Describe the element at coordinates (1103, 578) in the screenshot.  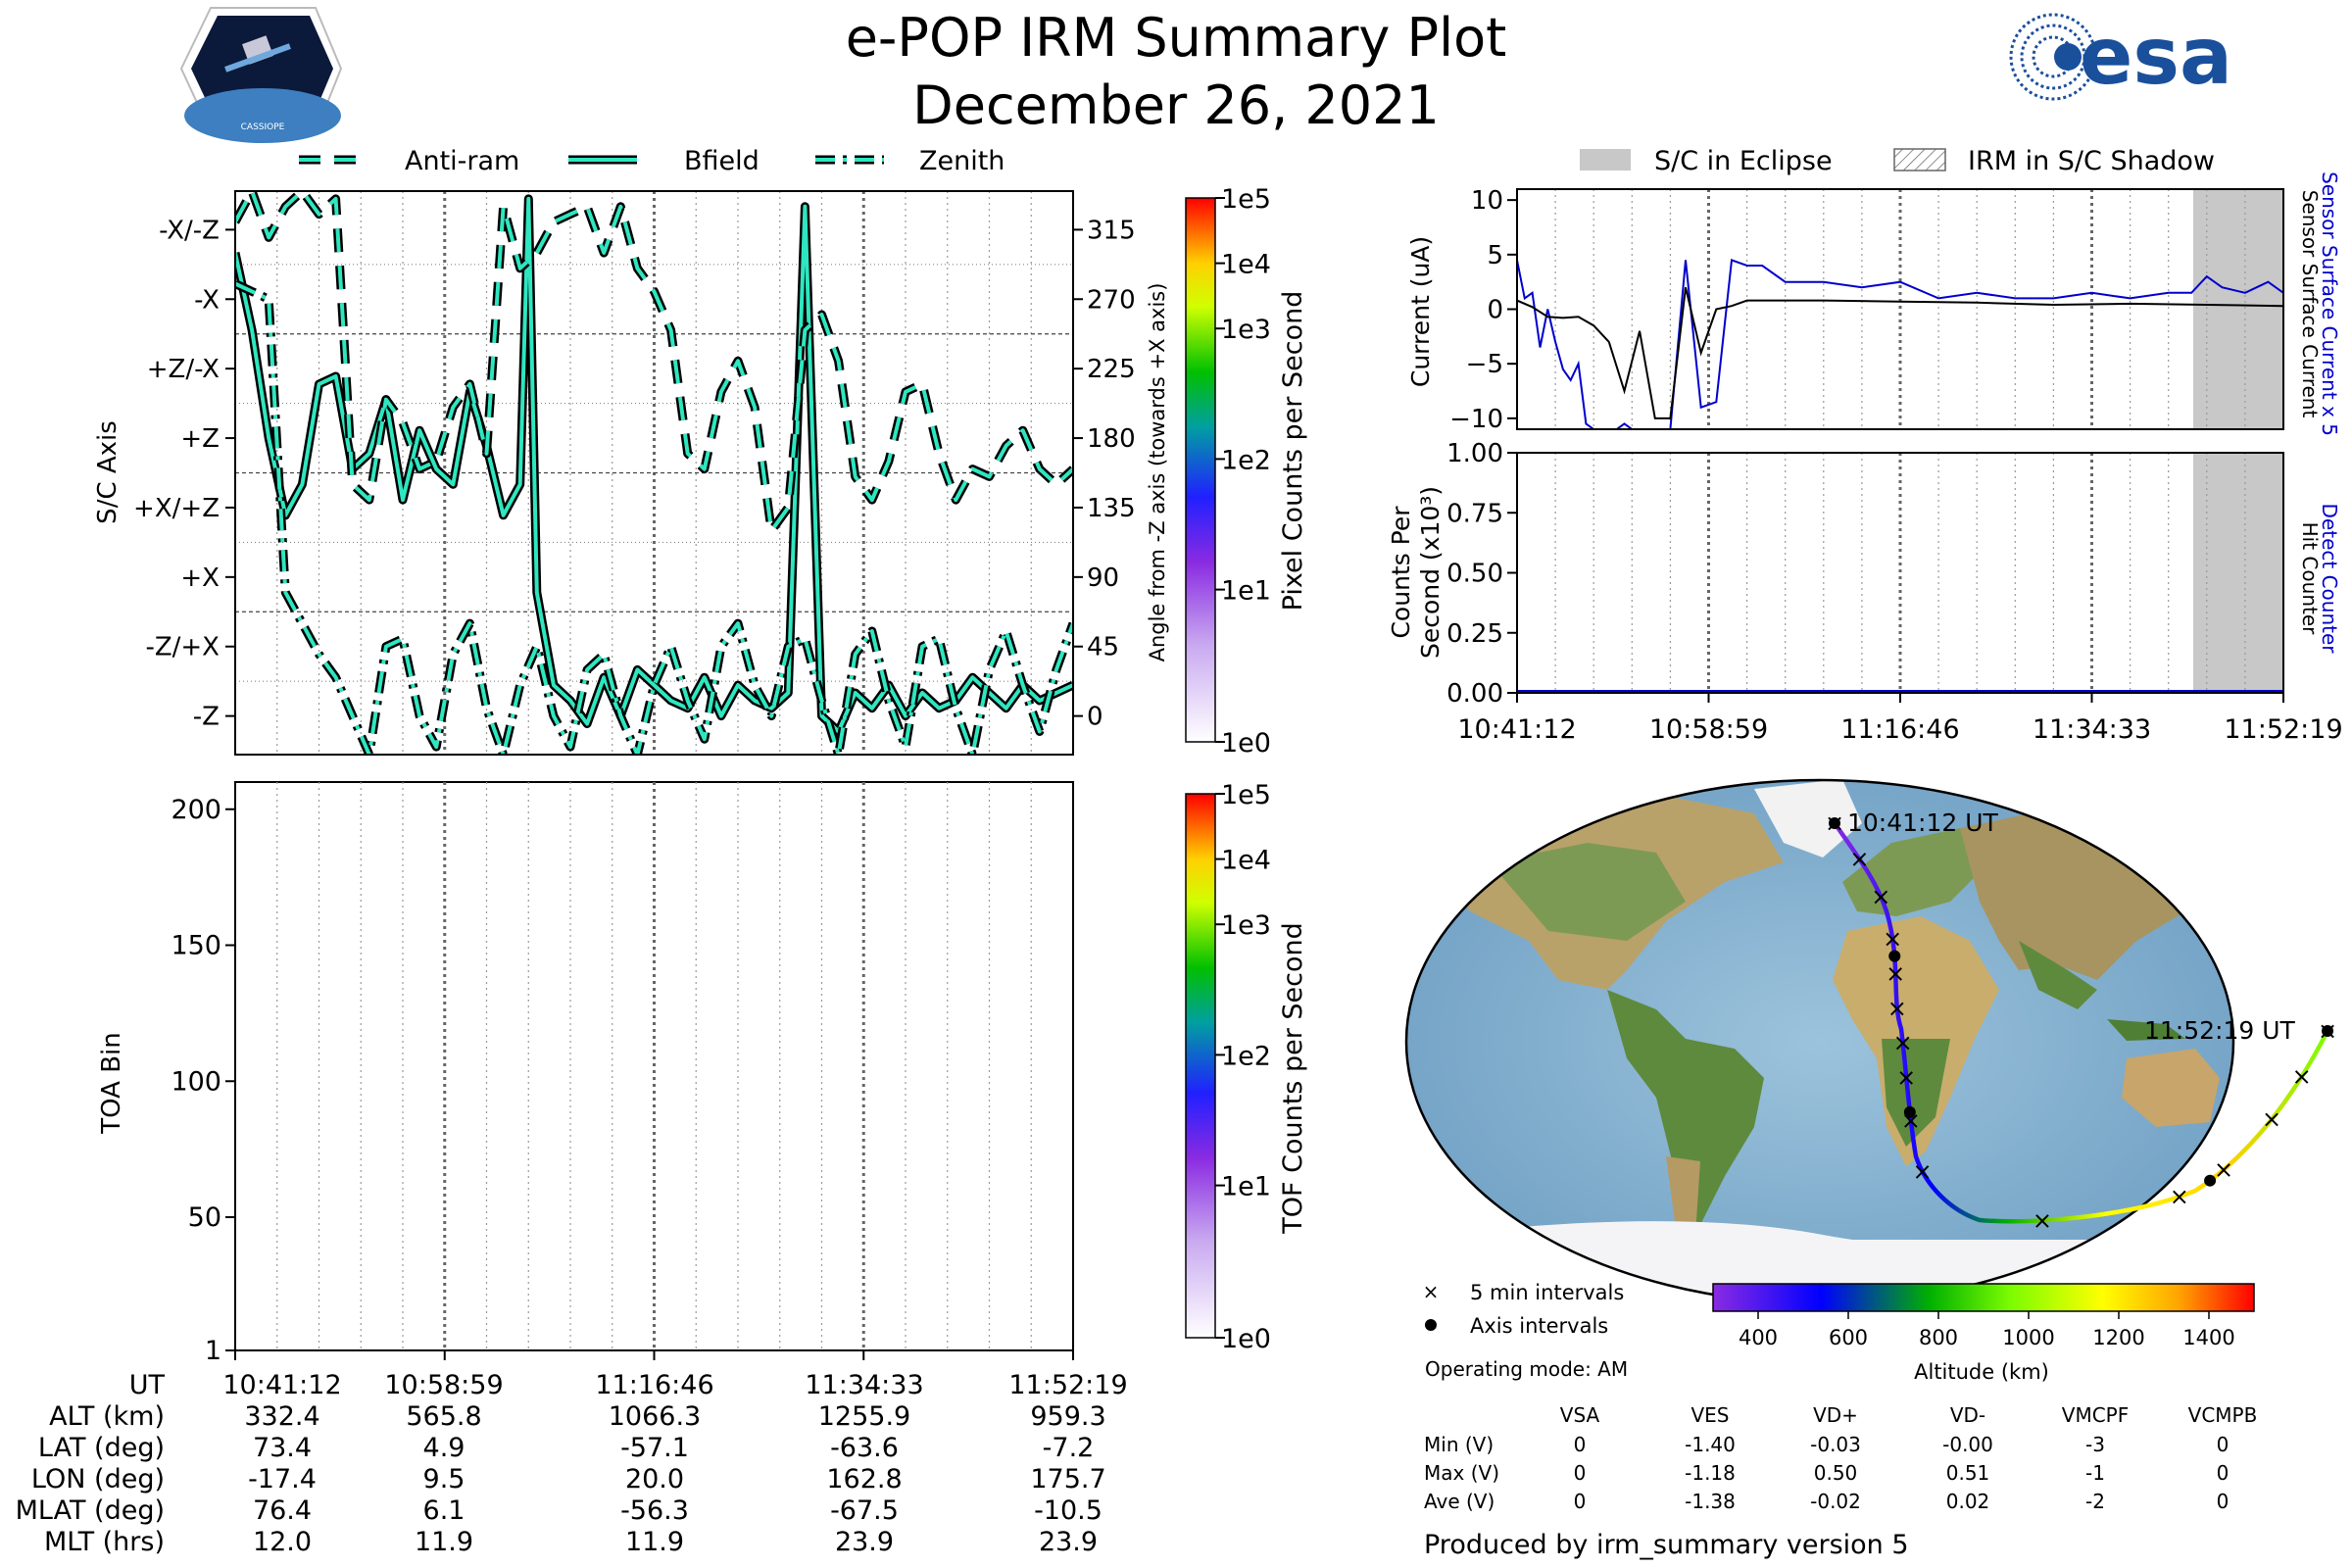
I see `axis-right-tick: 90` at that location.